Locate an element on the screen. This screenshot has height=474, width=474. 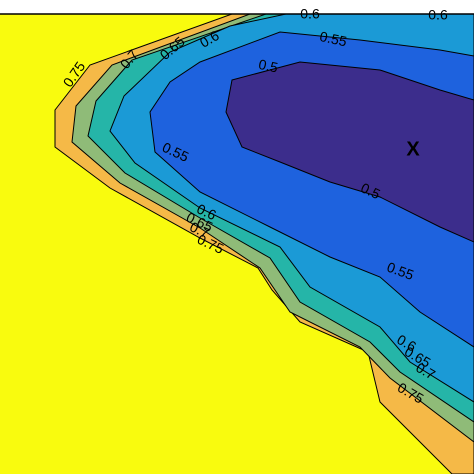
marker: X is located at coordinates (413, 149).